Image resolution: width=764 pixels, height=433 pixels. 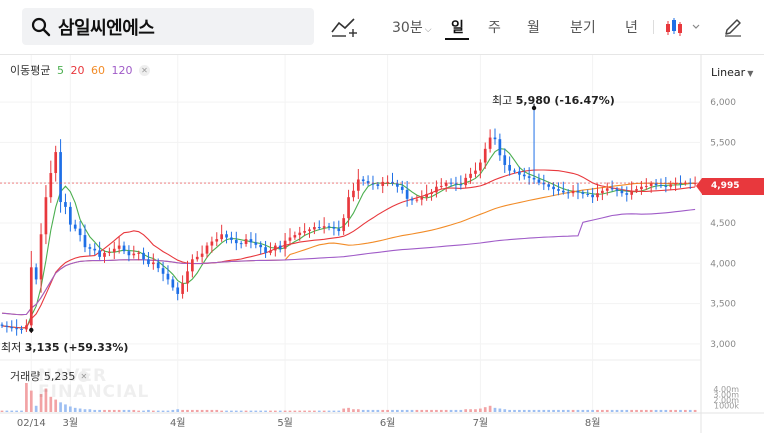 I want to click on volume-legend: 거래량 5,235 ✕, so click(x=50, y=376).